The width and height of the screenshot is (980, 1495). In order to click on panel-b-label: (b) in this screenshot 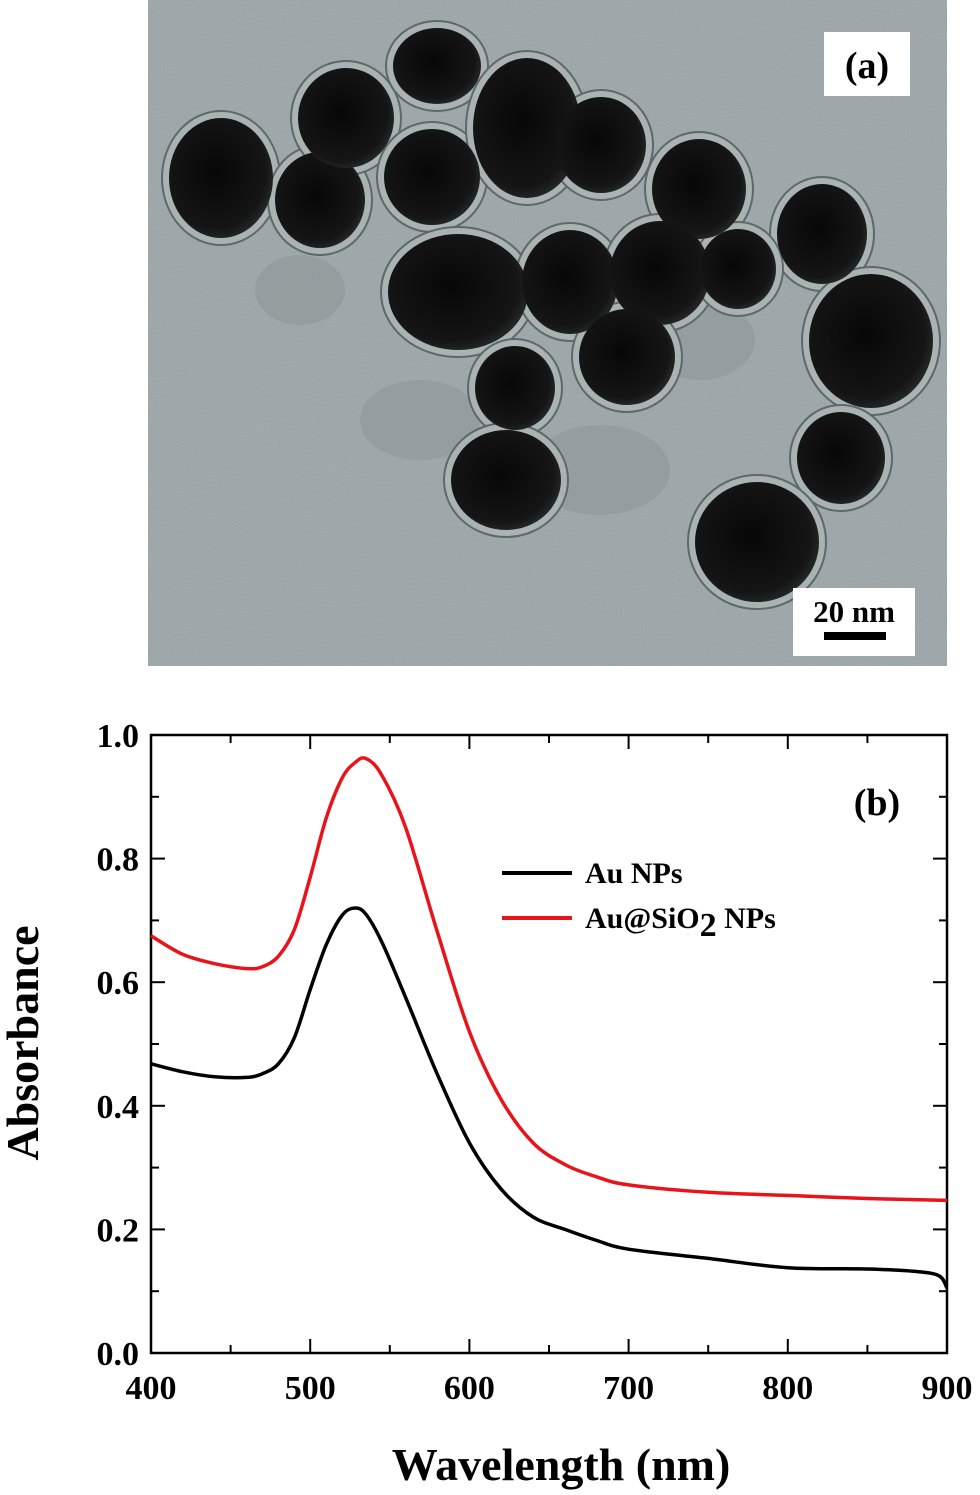, I will do `click(877, 803)`.